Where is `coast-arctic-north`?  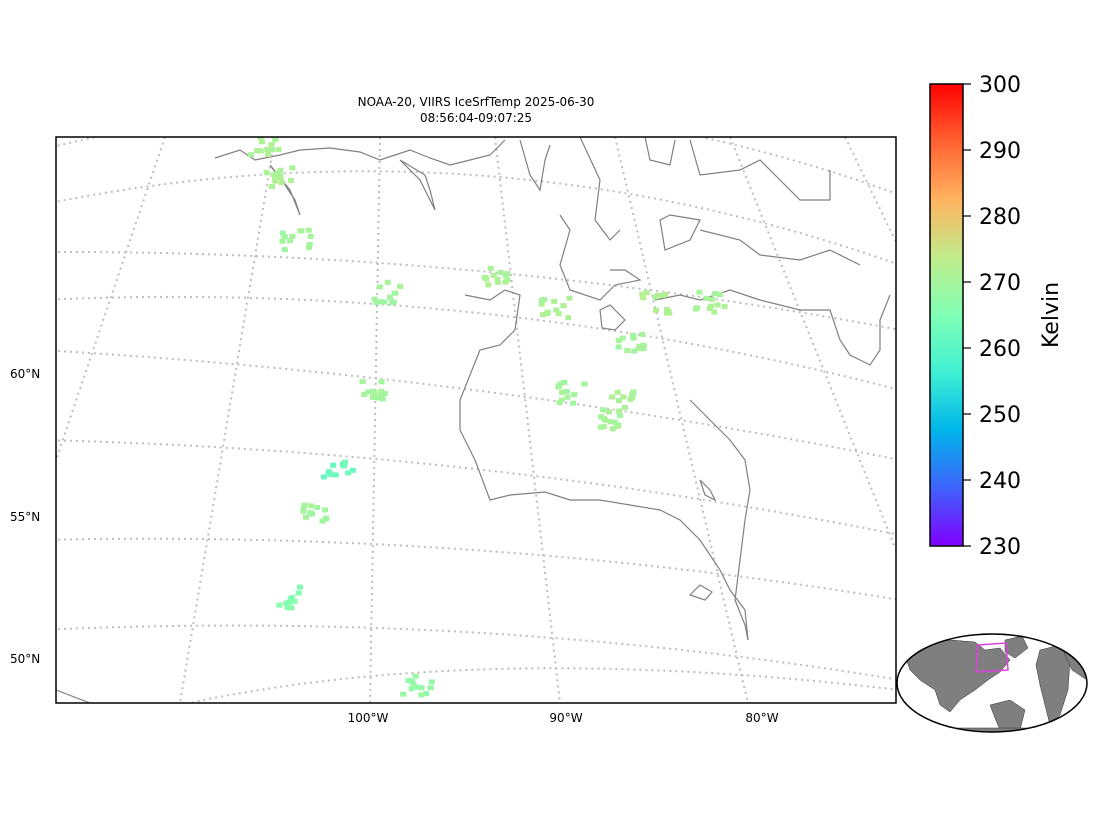
coast-arctic-north is located at coordinates (360, 152).